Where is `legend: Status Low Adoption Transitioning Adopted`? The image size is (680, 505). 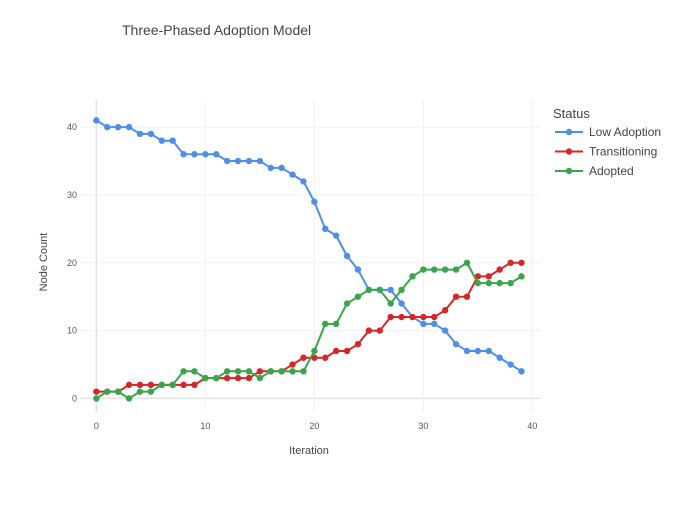 legend: Status Low Adoption Transitioning Adopted is located at coordinates (607, 142).